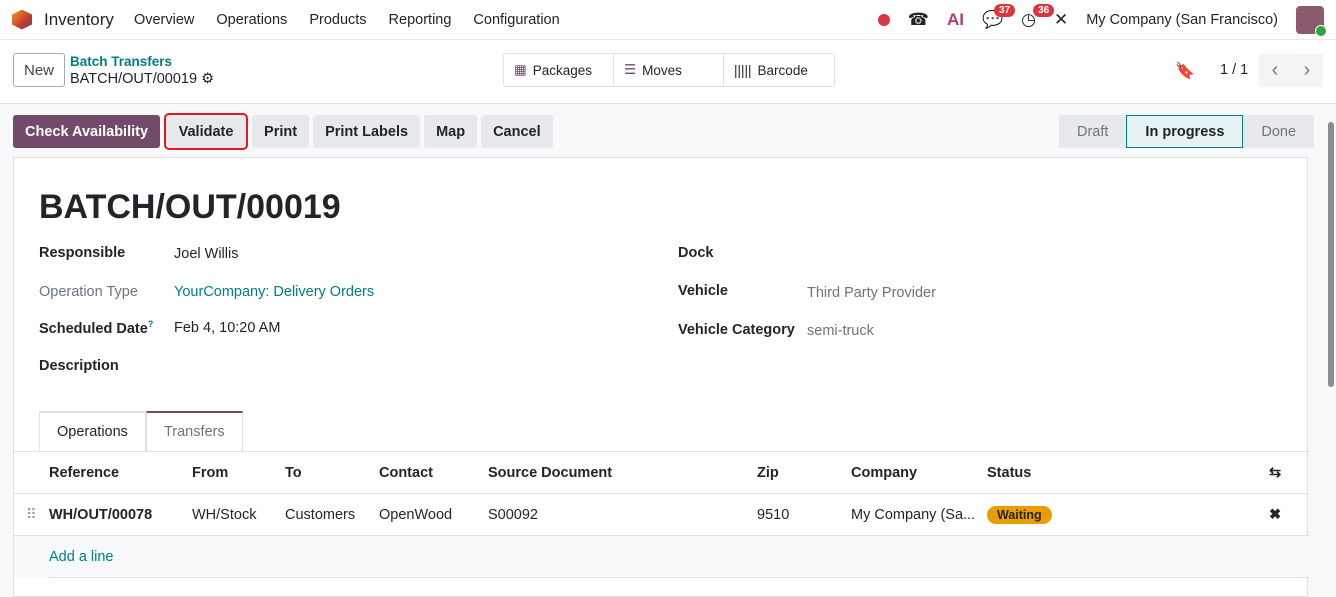 This screenshot has height=597, width=1336. What do you see at coordinates (96, 328) in the screenshot?
I see `scheduled-date-label: Scheduled Date?` at bounding box center [96, 328].